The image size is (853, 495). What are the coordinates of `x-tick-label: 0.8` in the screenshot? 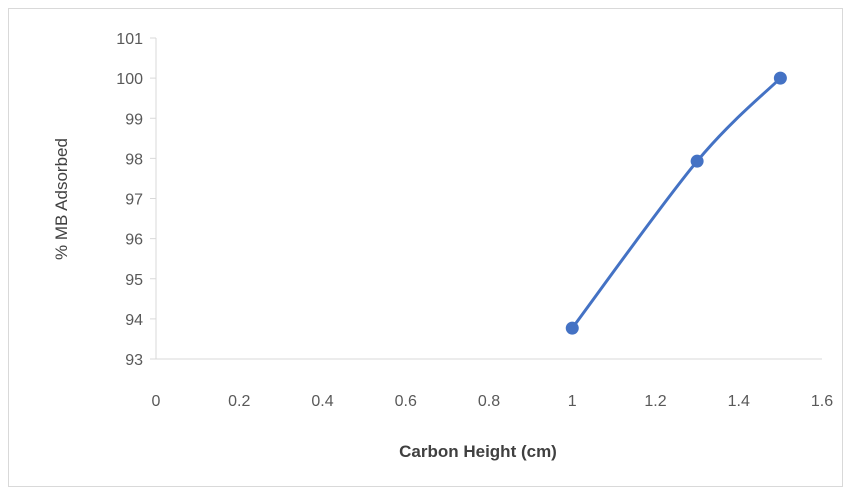 It's located at (489, 401).